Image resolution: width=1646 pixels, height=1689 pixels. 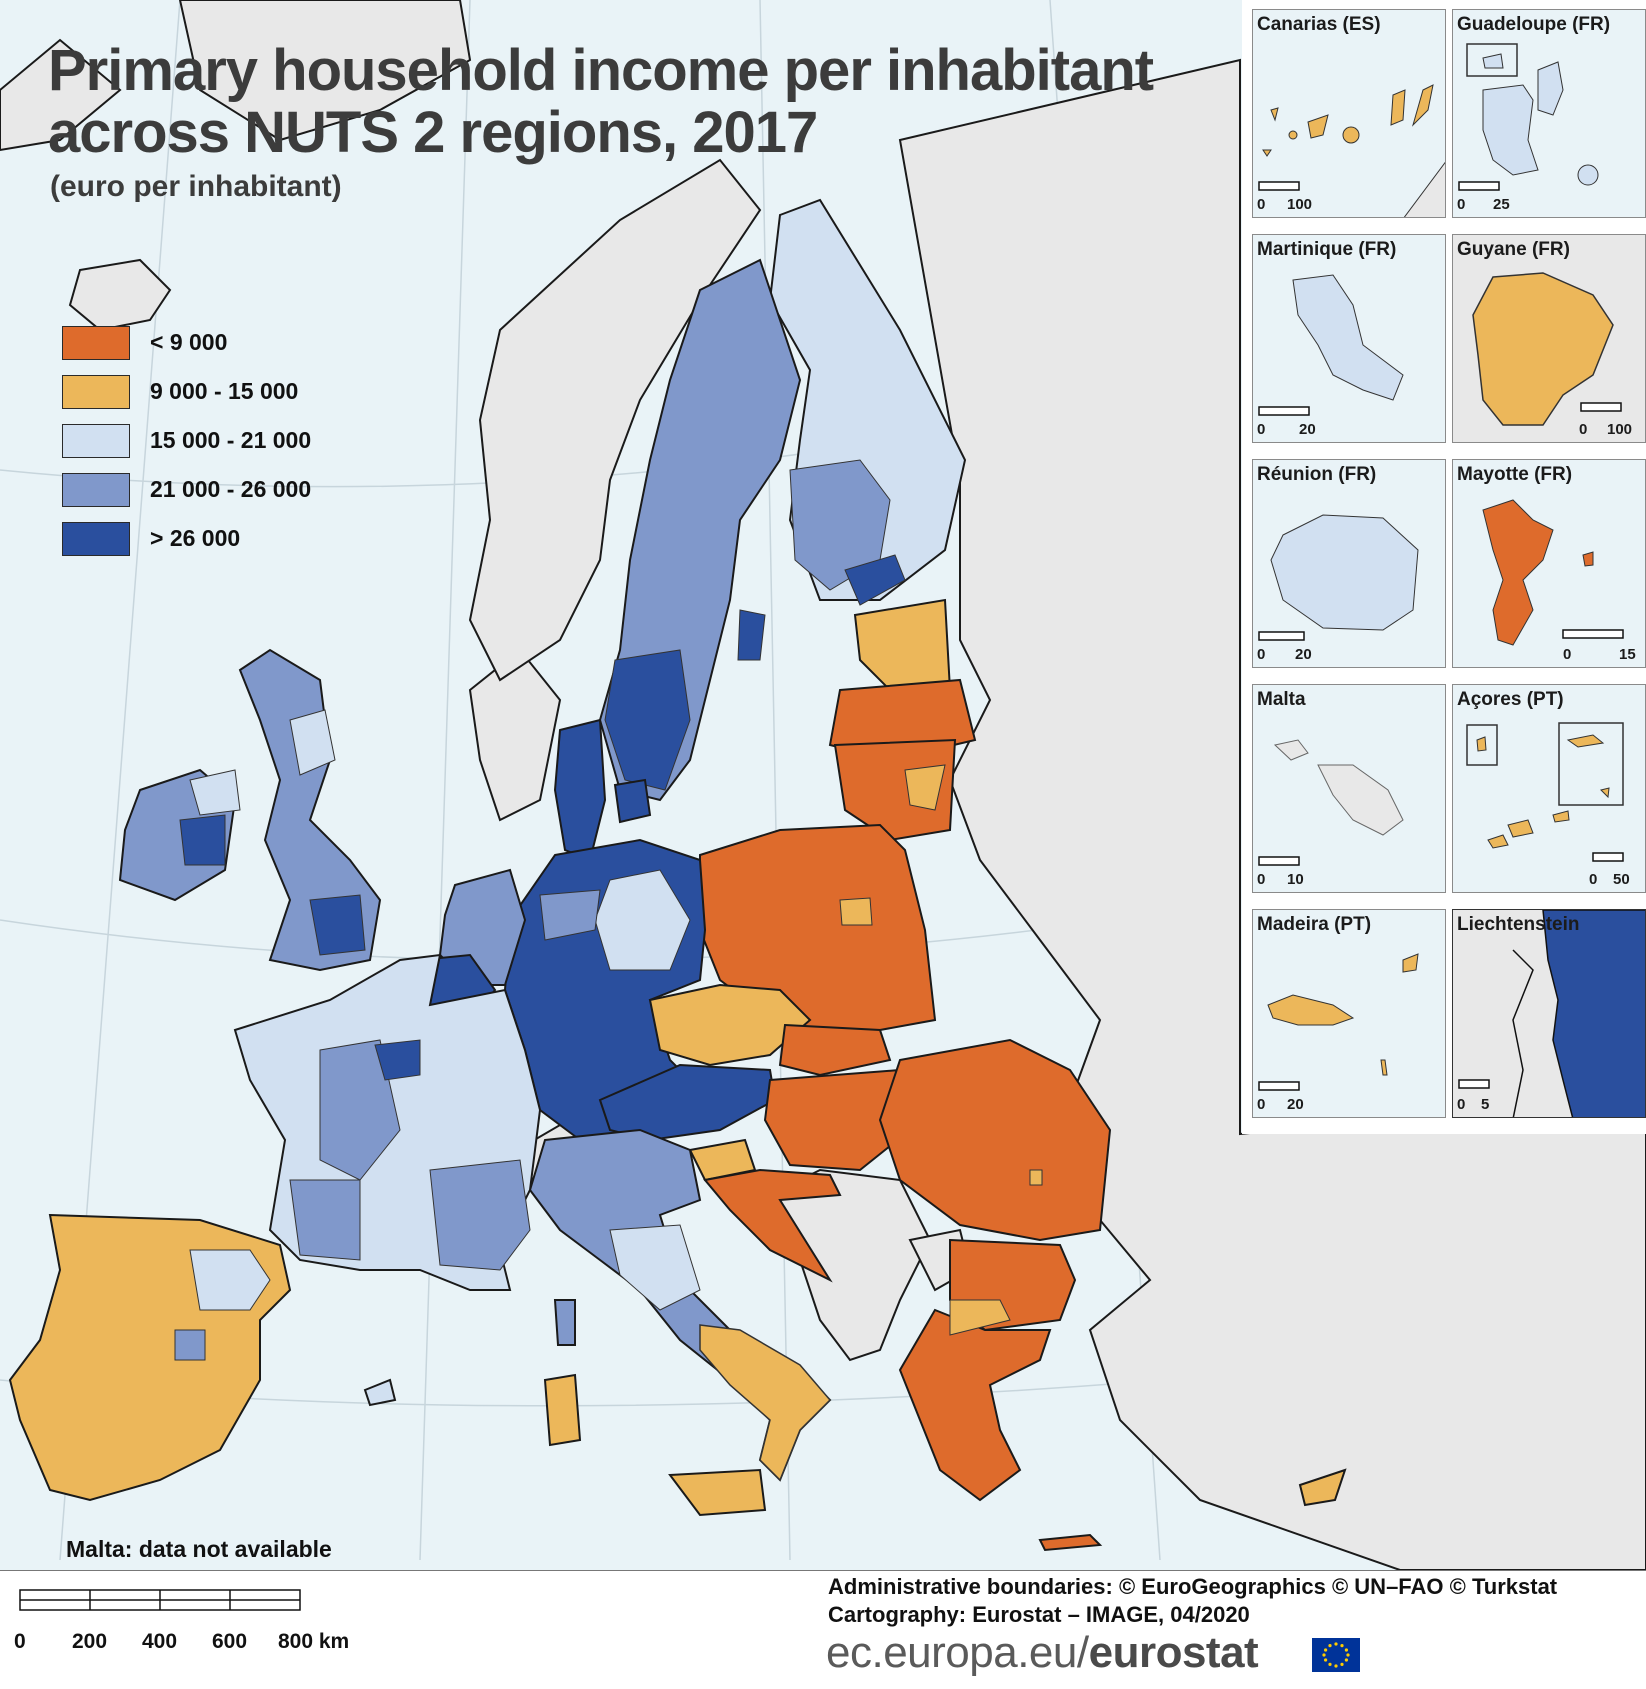 What do you see at coordinates (1295, 879) in the screenshot?
I see `scale-label: 10` at bounding box center [1295, 879].